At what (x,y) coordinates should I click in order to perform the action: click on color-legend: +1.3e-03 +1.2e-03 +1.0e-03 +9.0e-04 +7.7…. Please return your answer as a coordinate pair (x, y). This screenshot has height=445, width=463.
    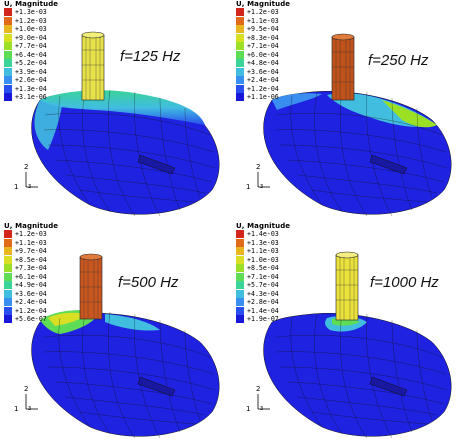
    Looking at the image, I should click on (25, 55).